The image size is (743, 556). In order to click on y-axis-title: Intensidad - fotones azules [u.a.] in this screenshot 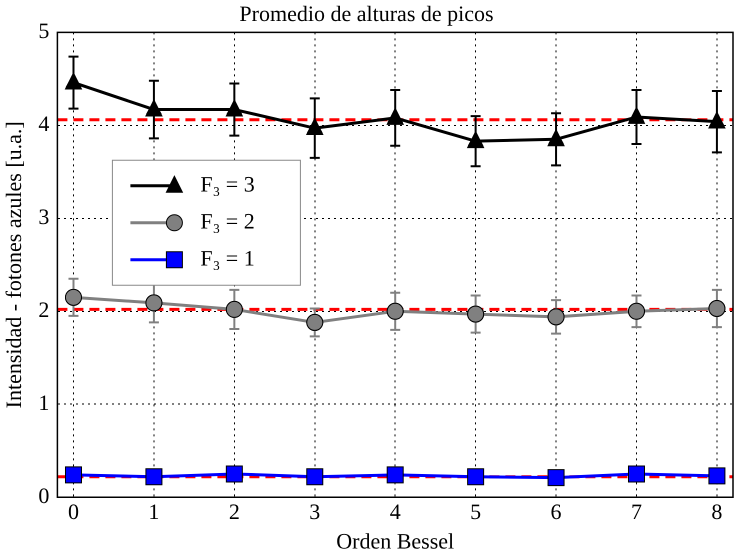, I will do `click(13, 264)`.